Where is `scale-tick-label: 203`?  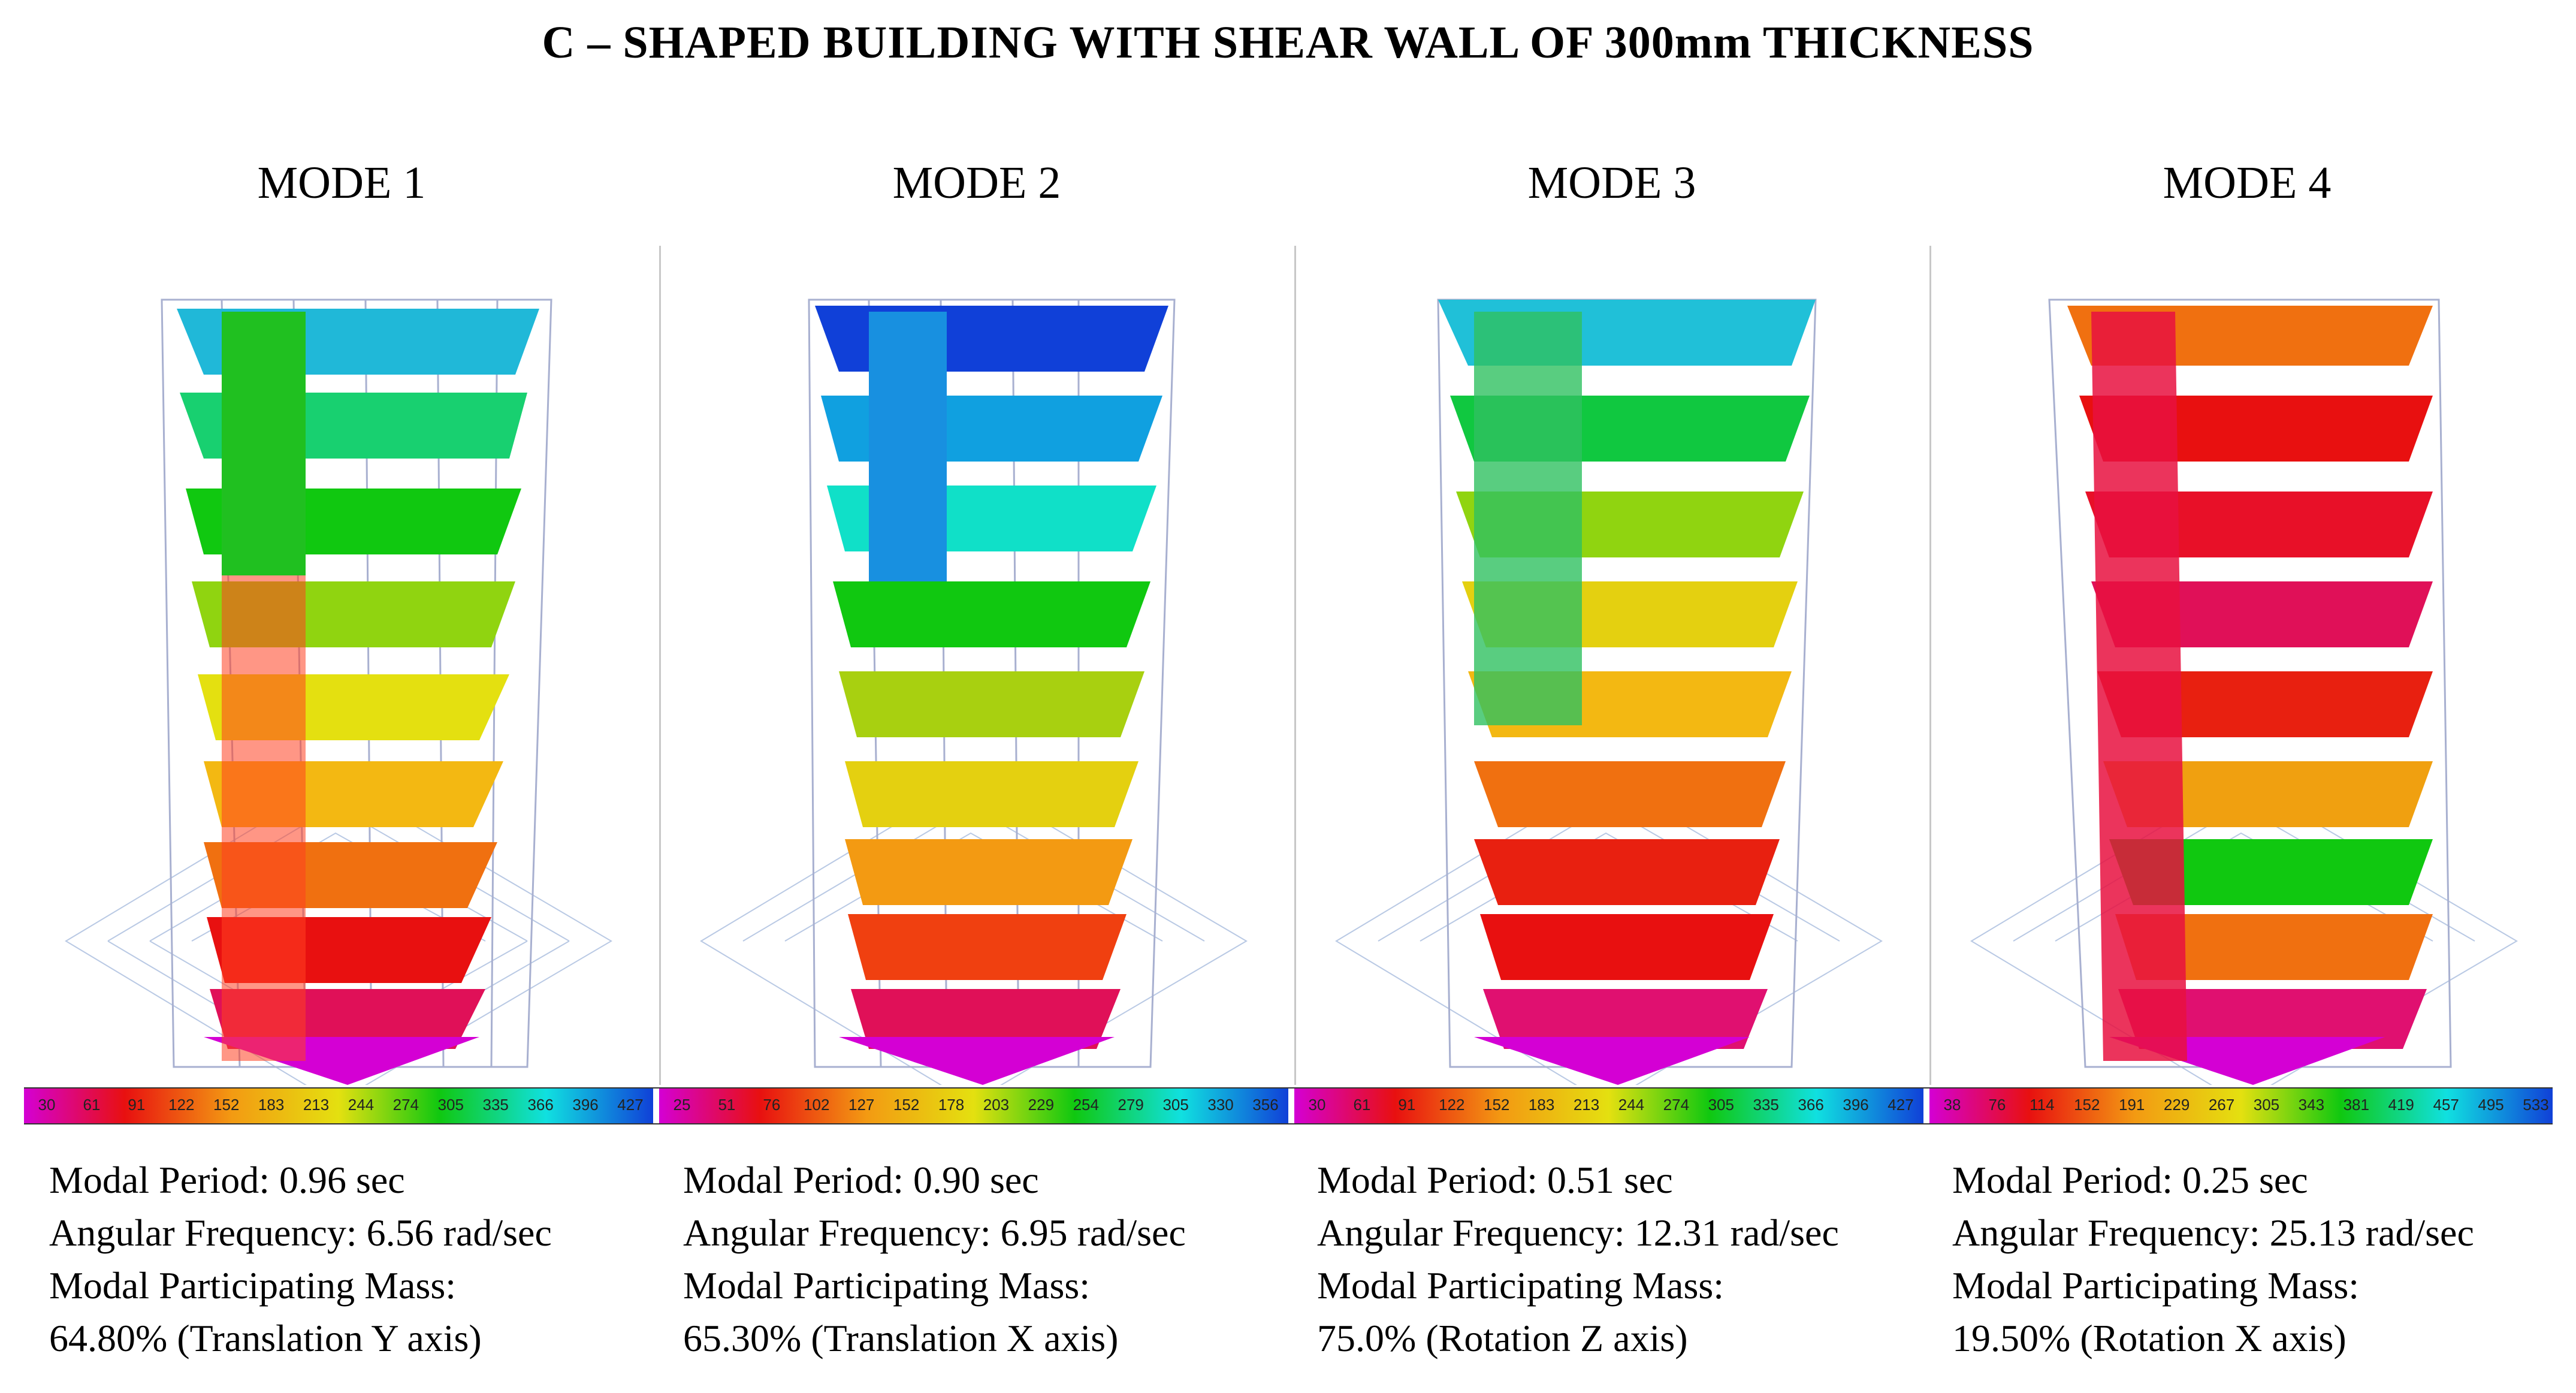
scale-tick-label: 203 is located at coordinates (997, 1105).